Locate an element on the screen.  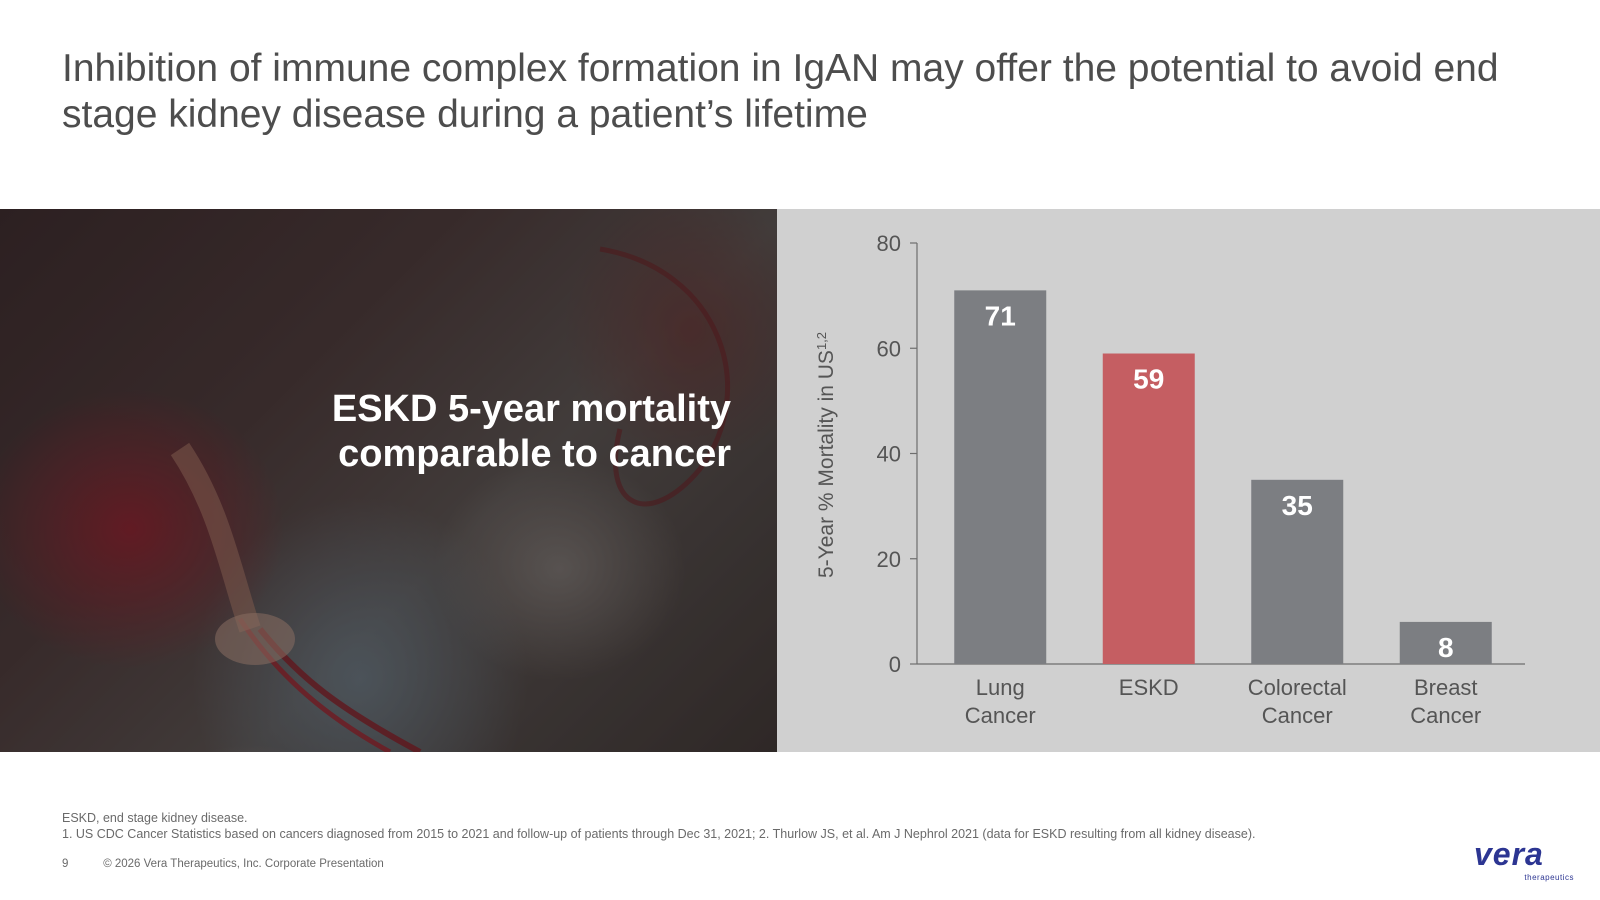
category-label: ESKD is located at coordinates (1149, 687).